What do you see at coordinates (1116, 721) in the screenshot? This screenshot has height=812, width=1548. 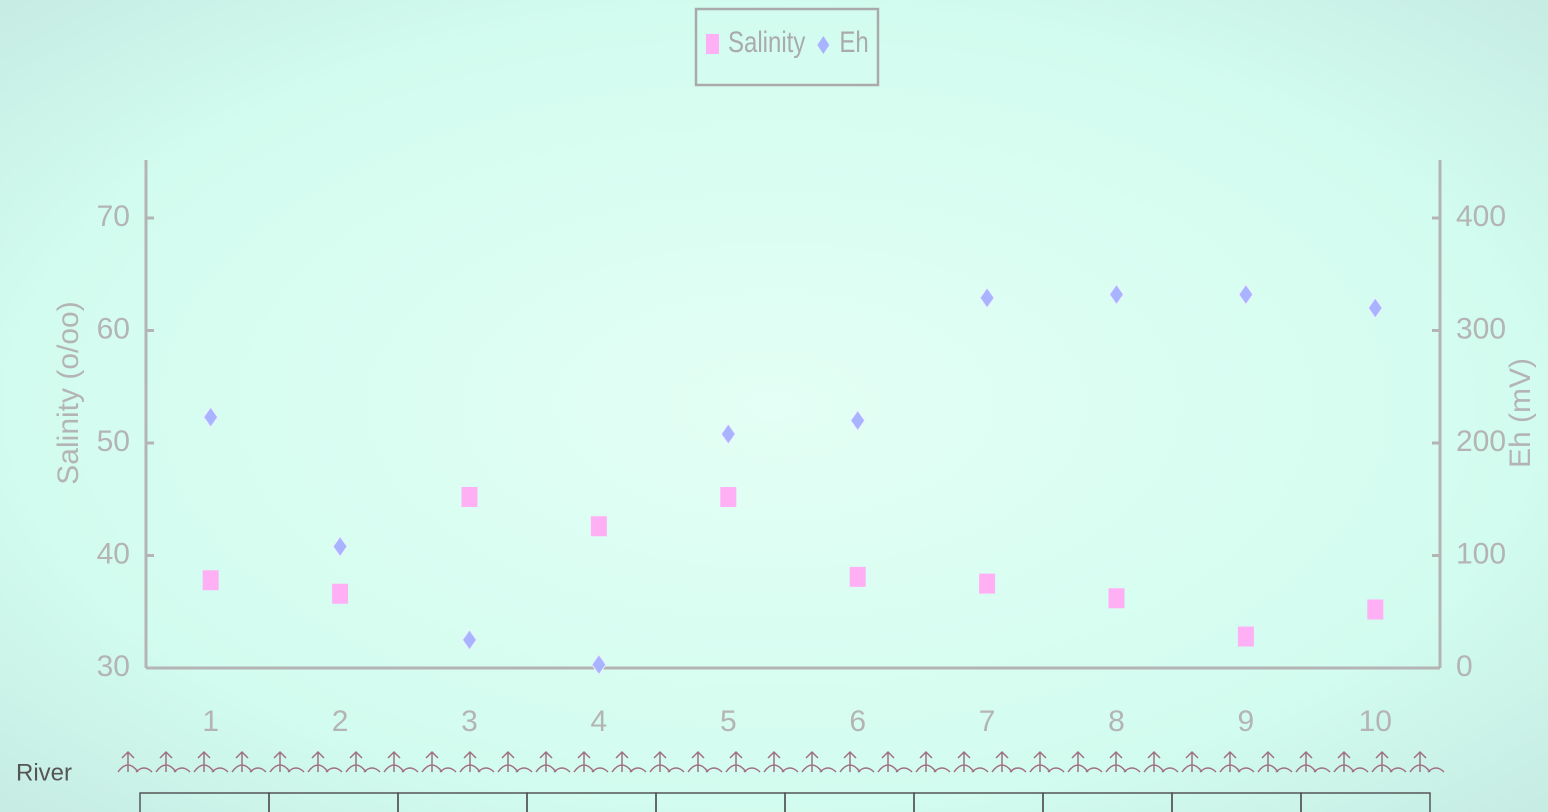 I see `x-tick-label: 8` at bounding box center [1116, 721].